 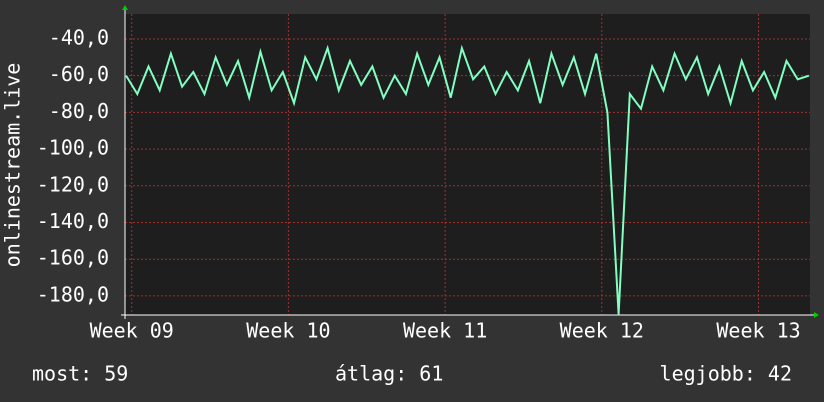 I want to click on footer-best: legjobb: 42, so click(x=726, y=374).